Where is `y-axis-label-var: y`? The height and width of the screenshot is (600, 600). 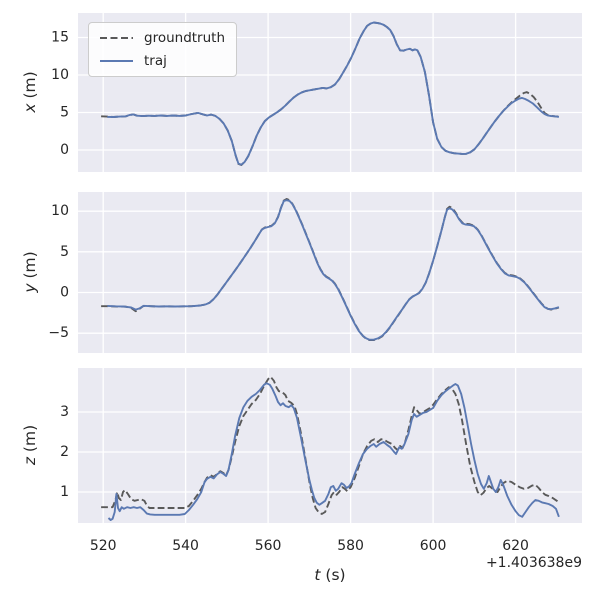 y-axis-label-var: y is located at coordinates (30, 288).